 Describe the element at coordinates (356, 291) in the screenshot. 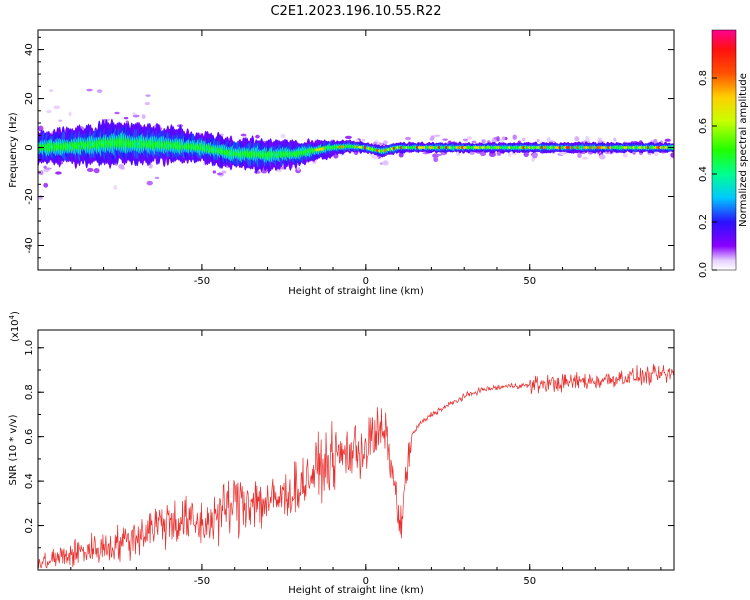

I see `spectrogram-x-label: Height of straight line (km)` at that location.